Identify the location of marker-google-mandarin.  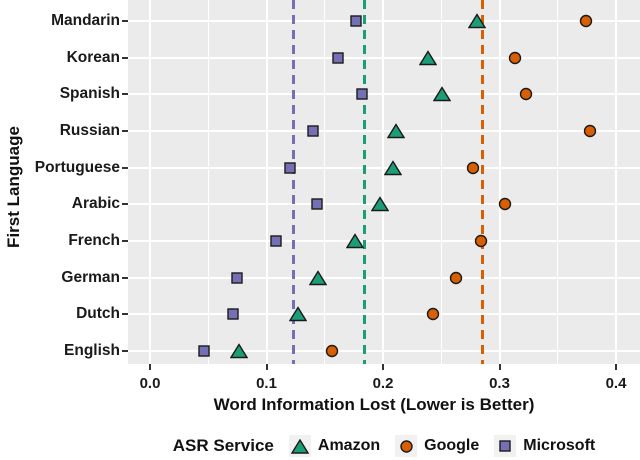
(585, 21).